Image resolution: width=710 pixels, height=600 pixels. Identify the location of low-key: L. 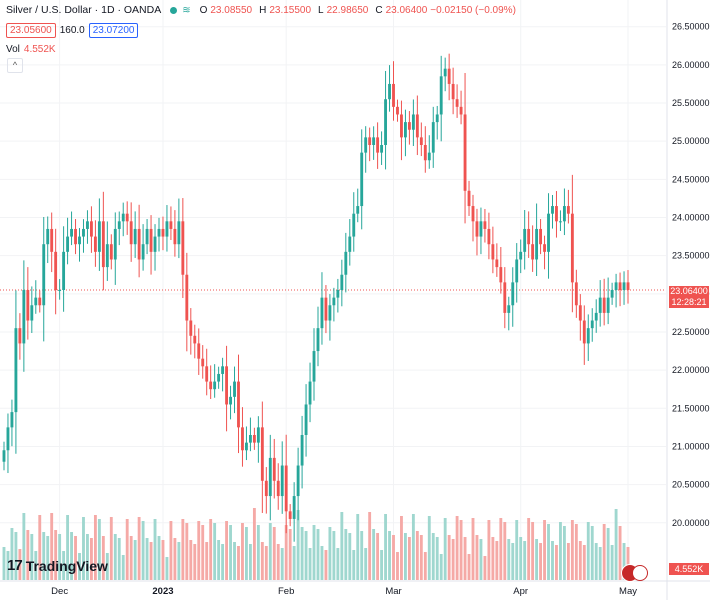
(321, 10).